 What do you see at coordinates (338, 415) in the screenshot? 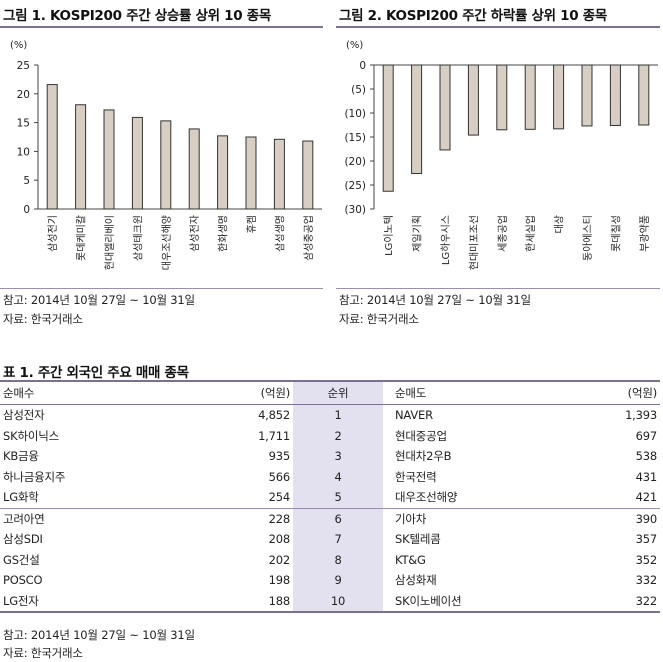
I see `rank-cell: 1` at bounding box center [338, 415].